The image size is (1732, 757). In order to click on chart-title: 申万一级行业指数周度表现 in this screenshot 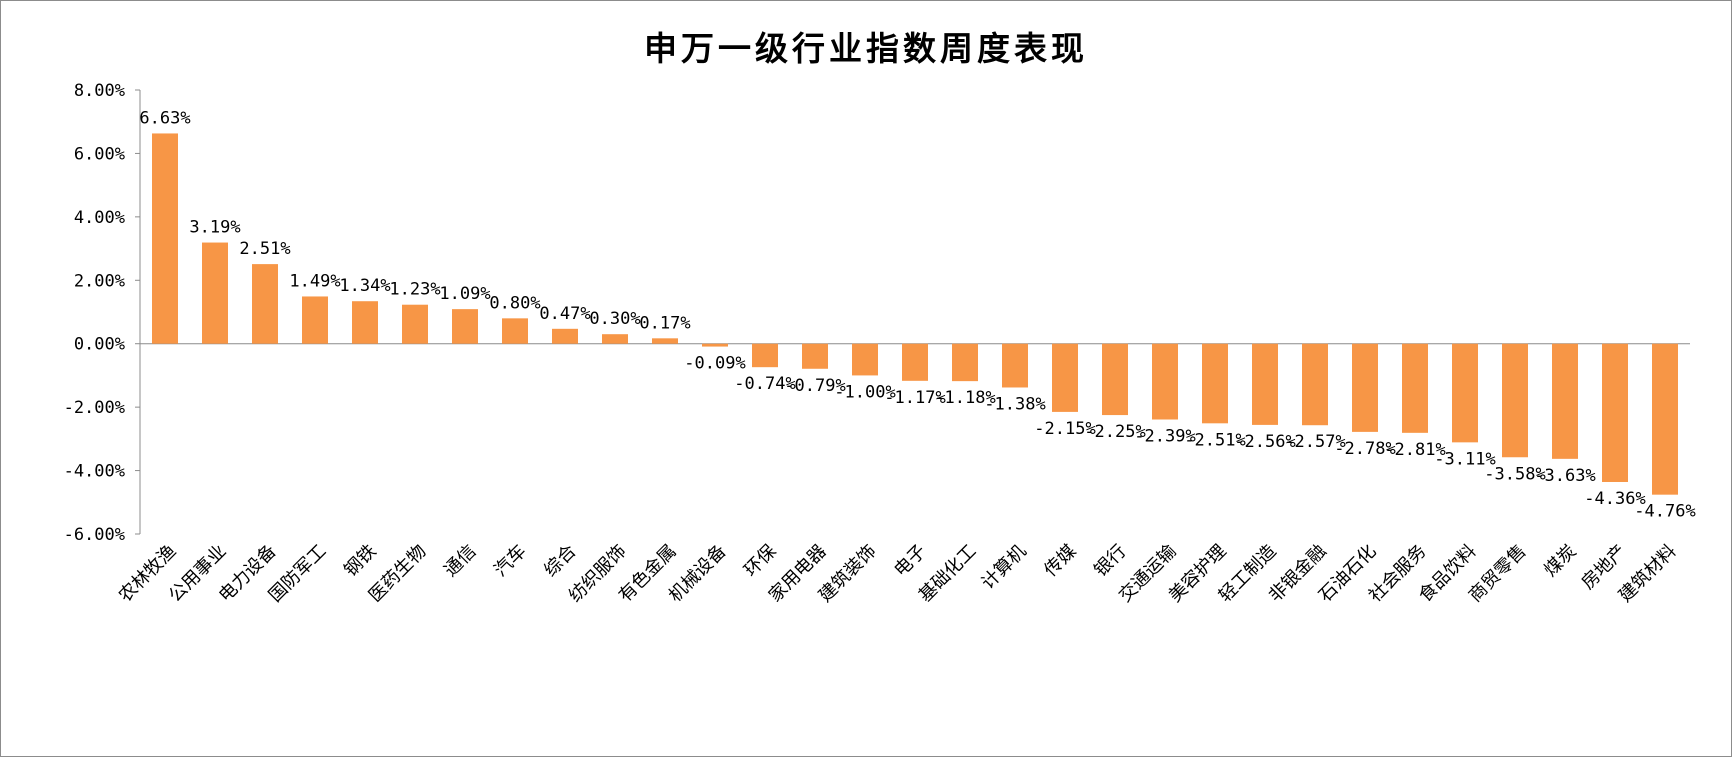, I will do `click(866, 48)`.